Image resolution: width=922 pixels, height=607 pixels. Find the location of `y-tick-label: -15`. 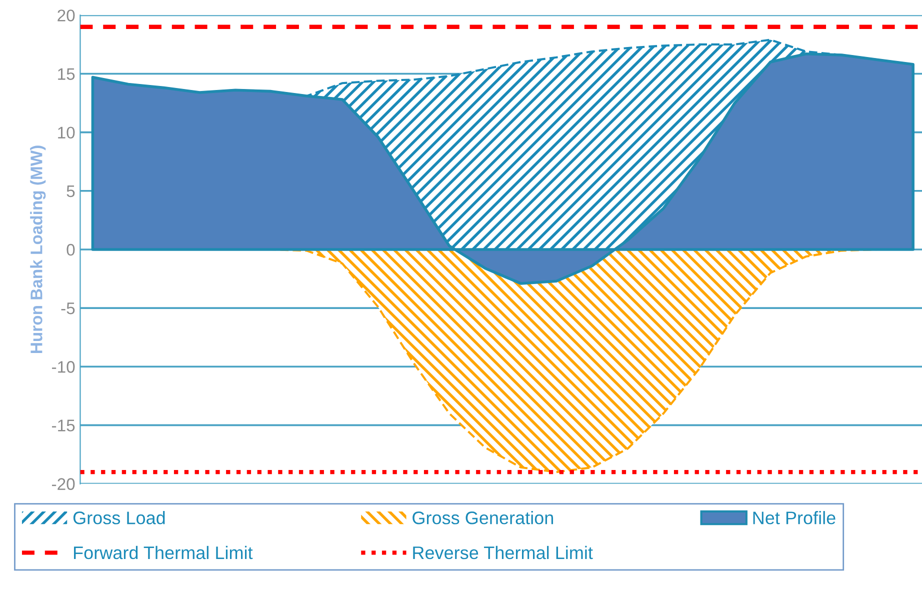

y-tick-label: -15 is located at coordinates (63, 426).